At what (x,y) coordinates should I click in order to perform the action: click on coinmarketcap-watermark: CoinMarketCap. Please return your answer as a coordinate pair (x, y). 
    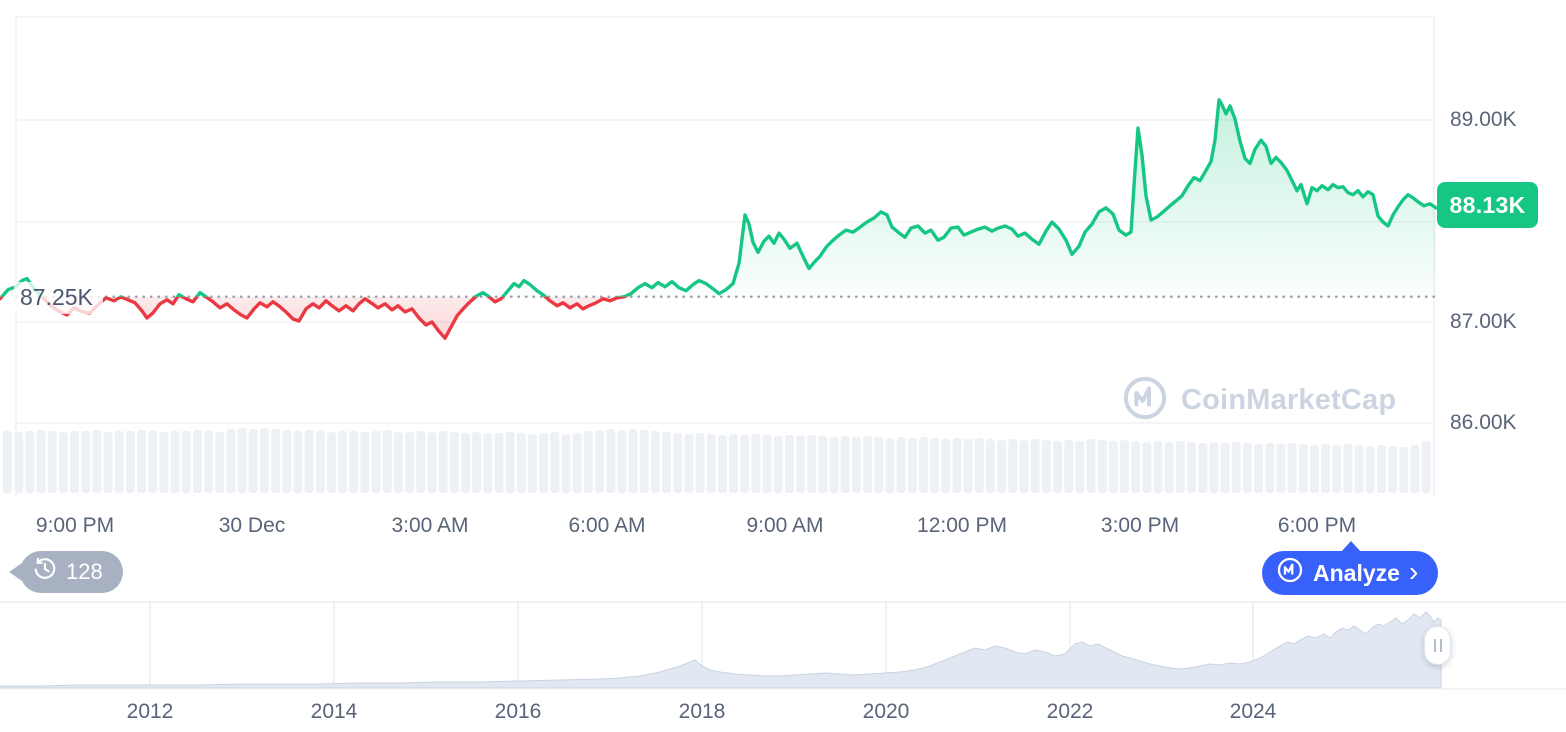
    Looking at the image, I should click on (1259, 400).